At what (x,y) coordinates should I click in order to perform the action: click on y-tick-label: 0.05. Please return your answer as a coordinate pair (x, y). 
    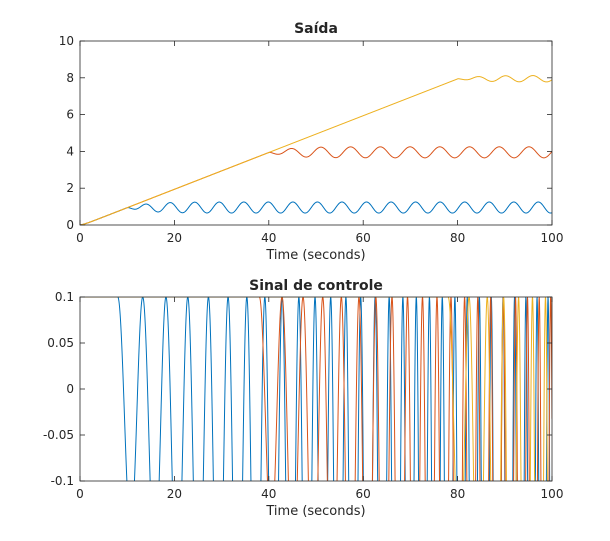
    Looking at the image, I should click on (60, 343).